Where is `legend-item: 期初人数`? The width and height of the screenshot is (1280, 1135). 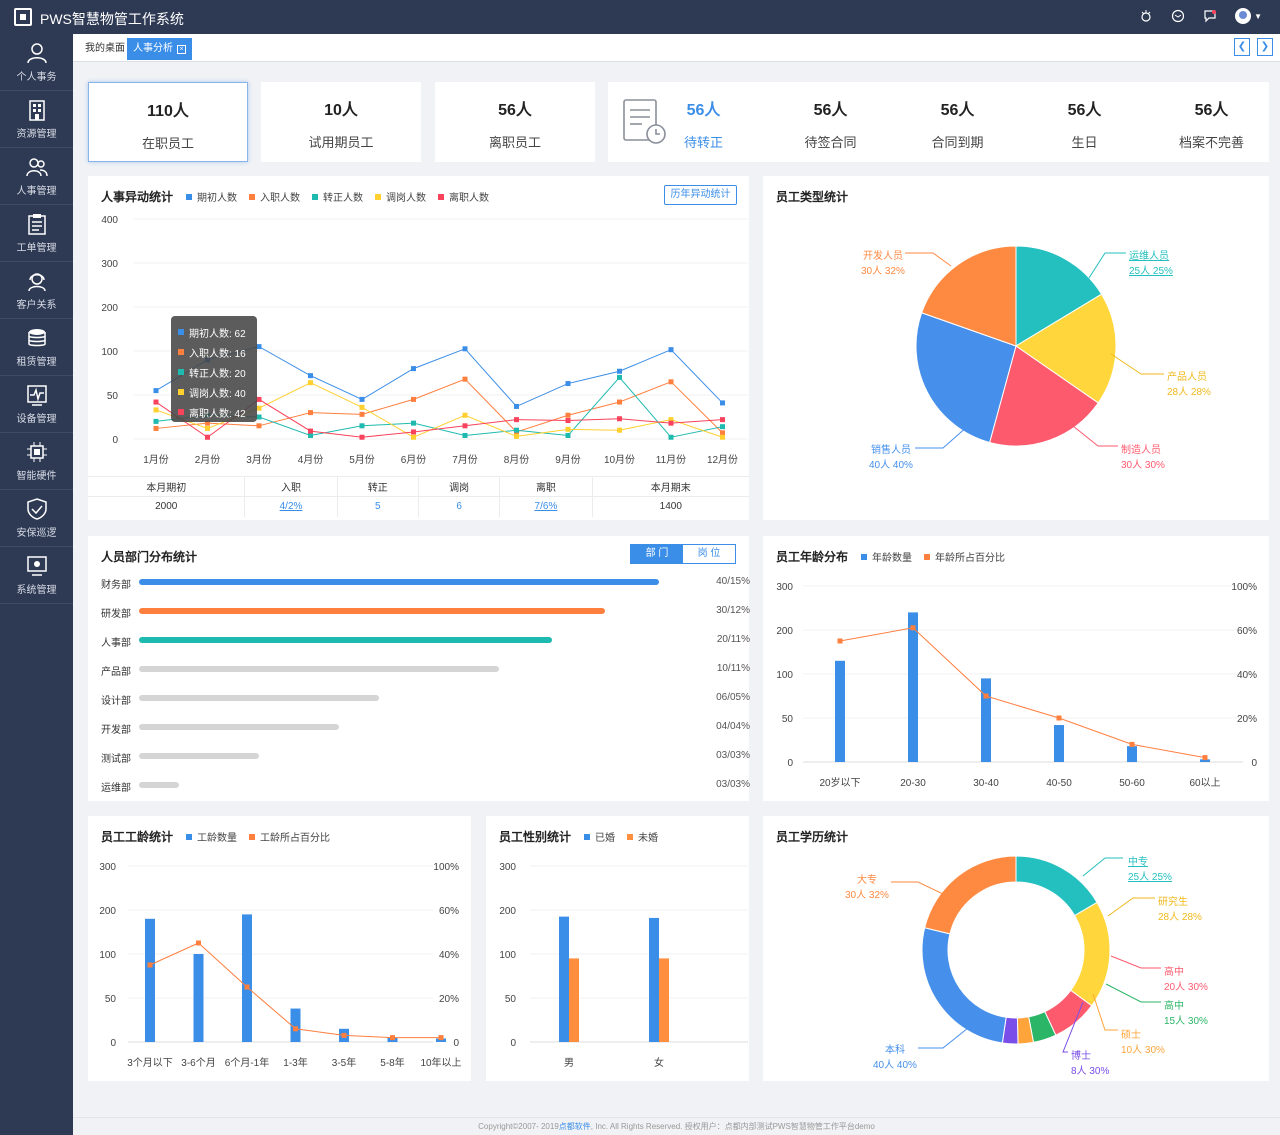
legend-item: 期初人数 is located at coordinates (211, 196).